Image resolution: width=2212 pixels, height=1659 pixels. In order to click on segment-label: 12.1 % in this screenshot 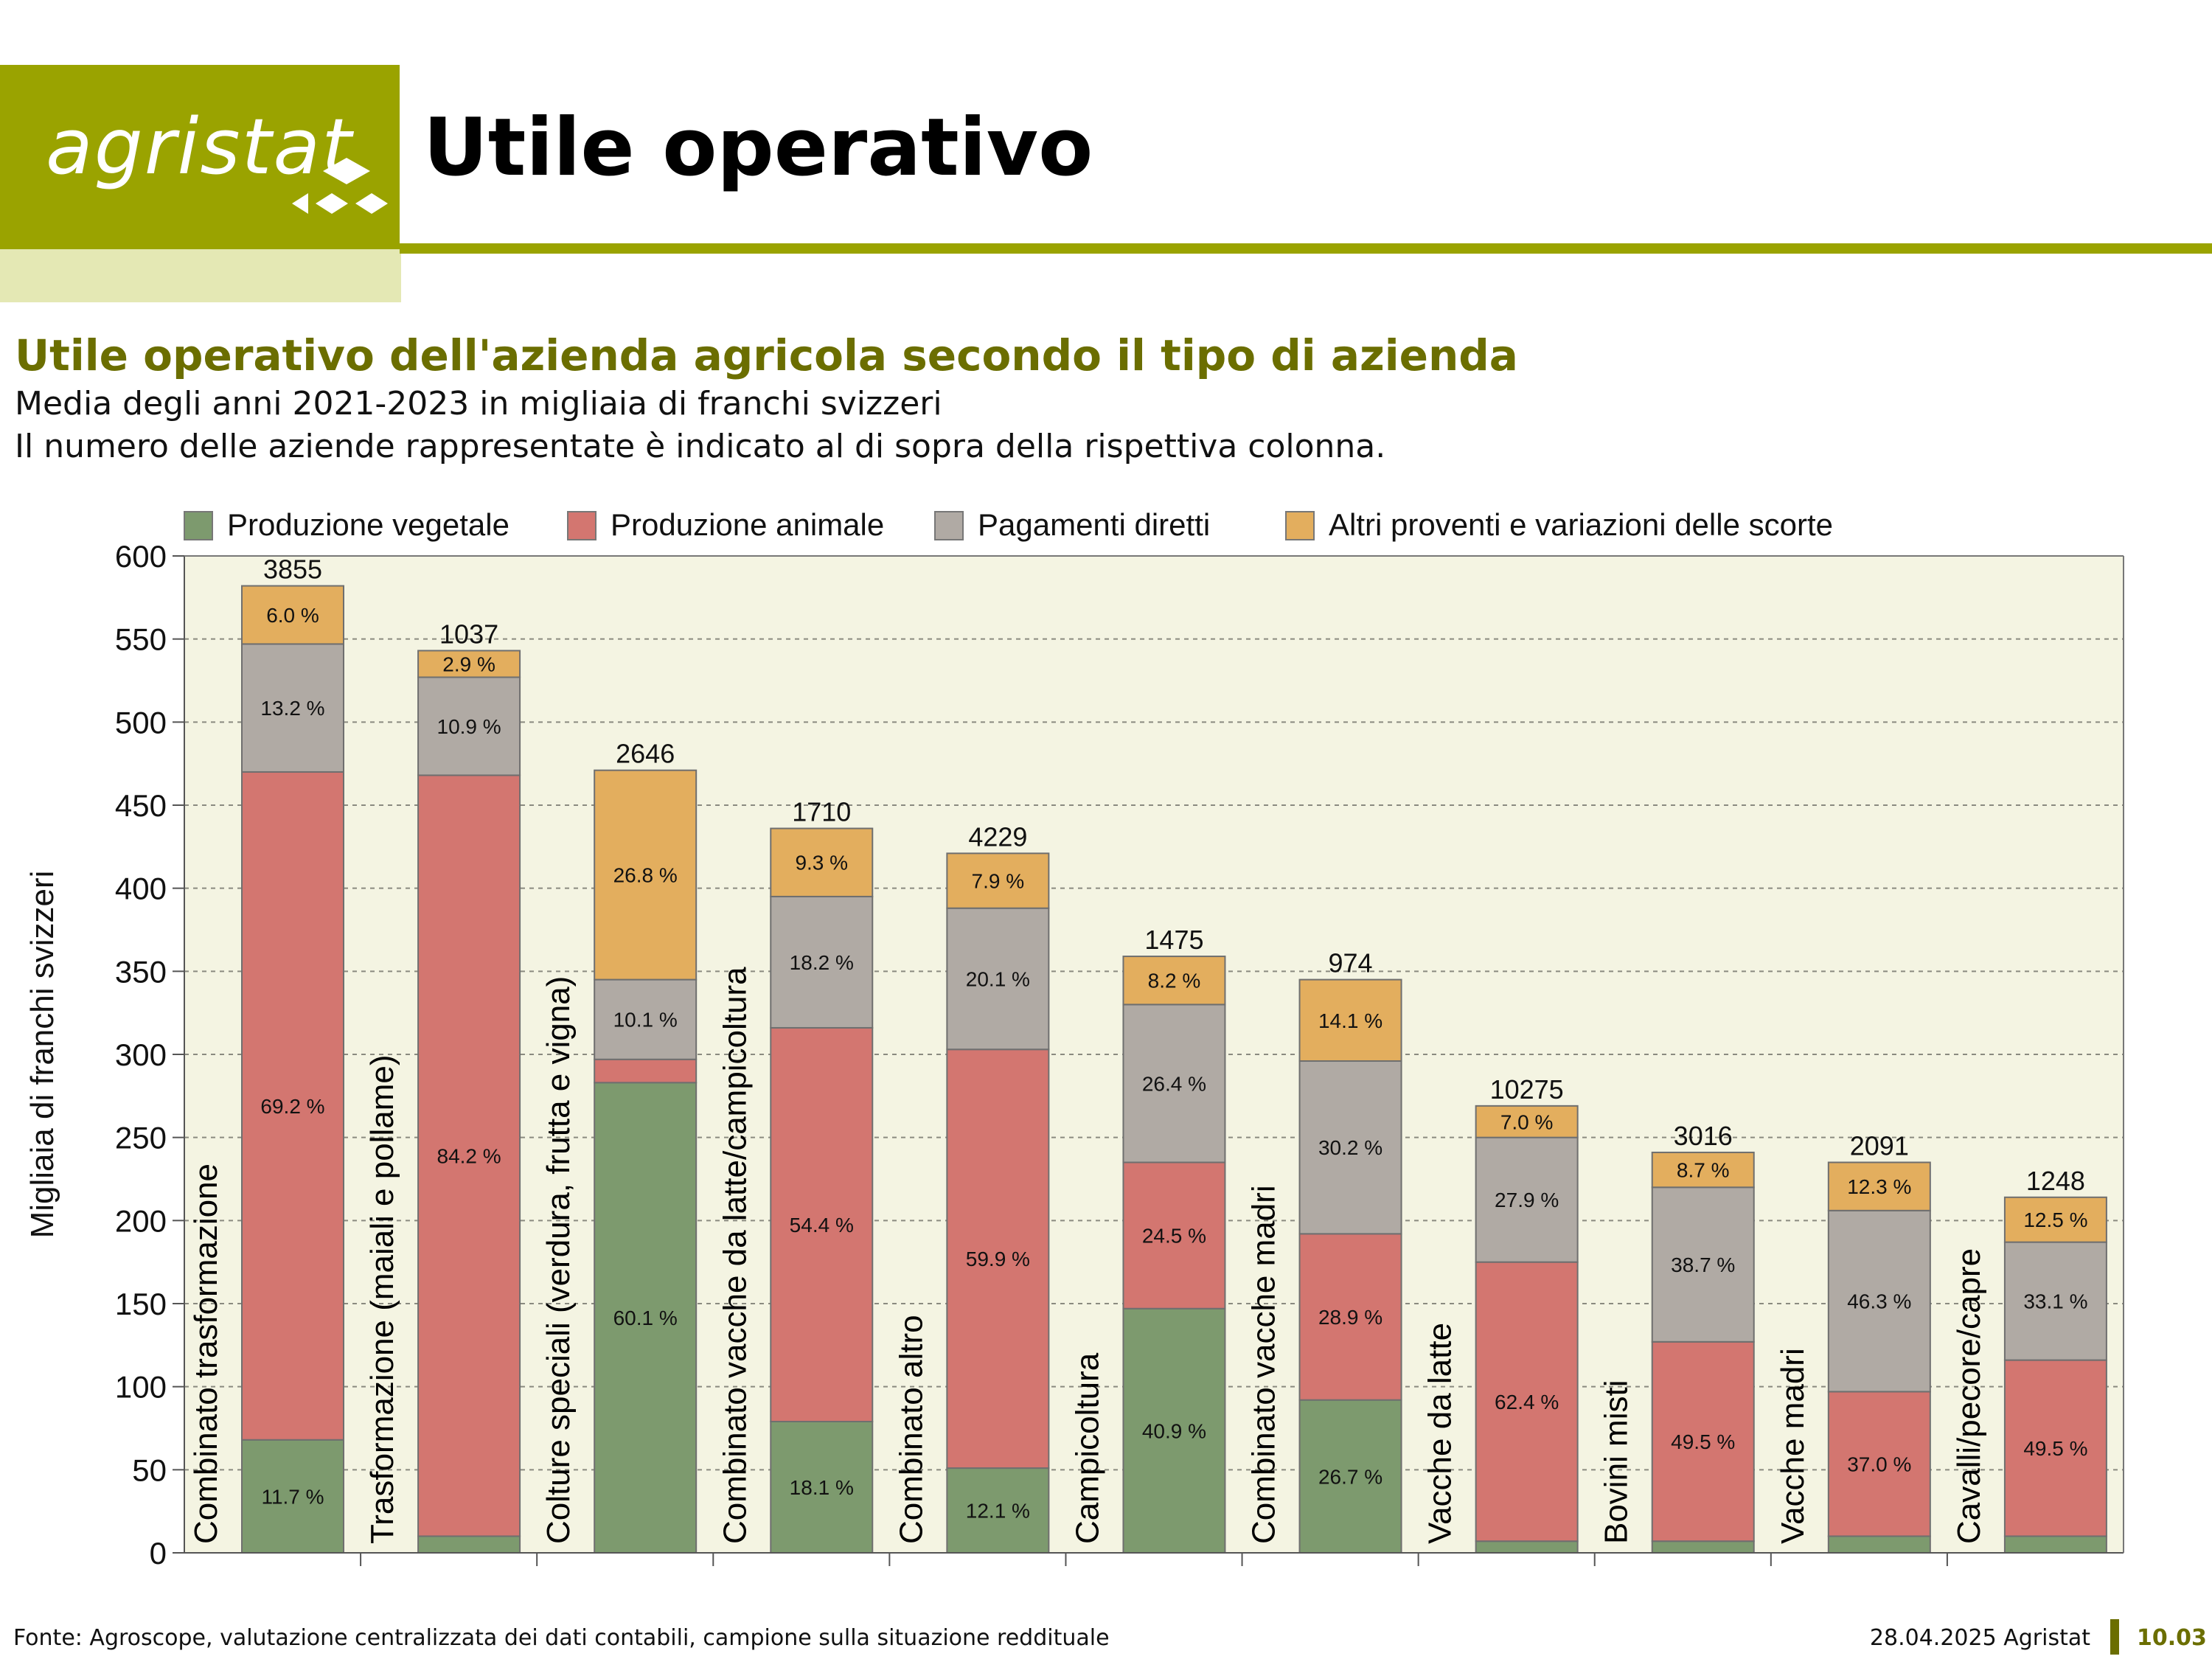, I will do `click(998, 1511)`.